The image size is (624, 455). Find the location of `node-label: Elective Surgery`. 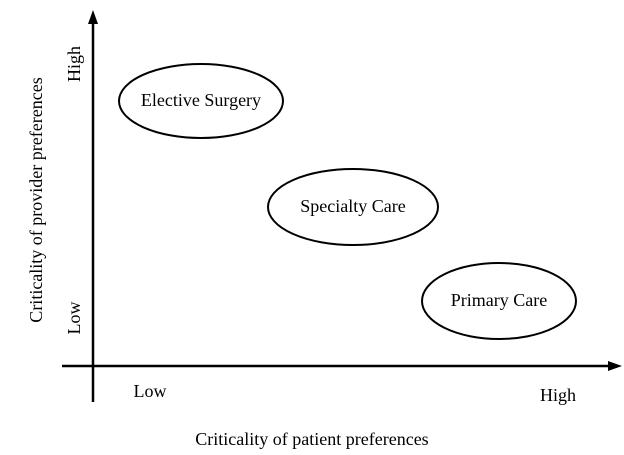

node-label: Elective Surgery is located at coordinates (201, 100).